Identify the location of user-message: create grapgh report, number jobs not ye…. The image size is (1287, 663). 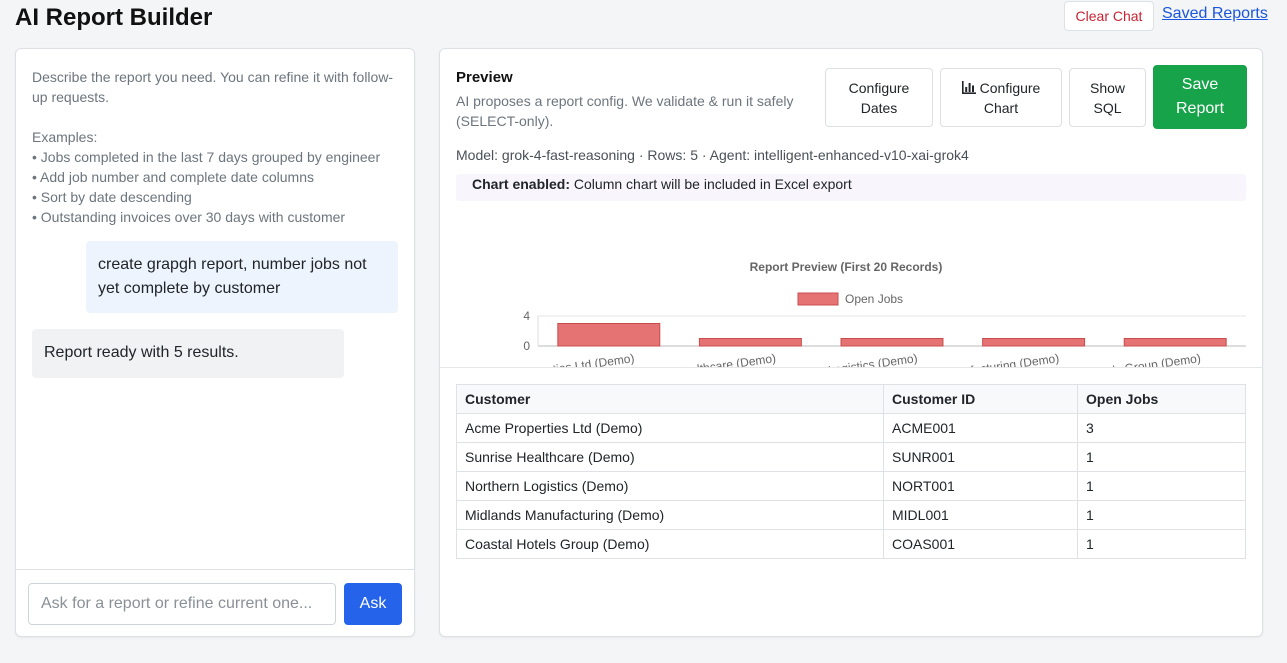
(242, 277).